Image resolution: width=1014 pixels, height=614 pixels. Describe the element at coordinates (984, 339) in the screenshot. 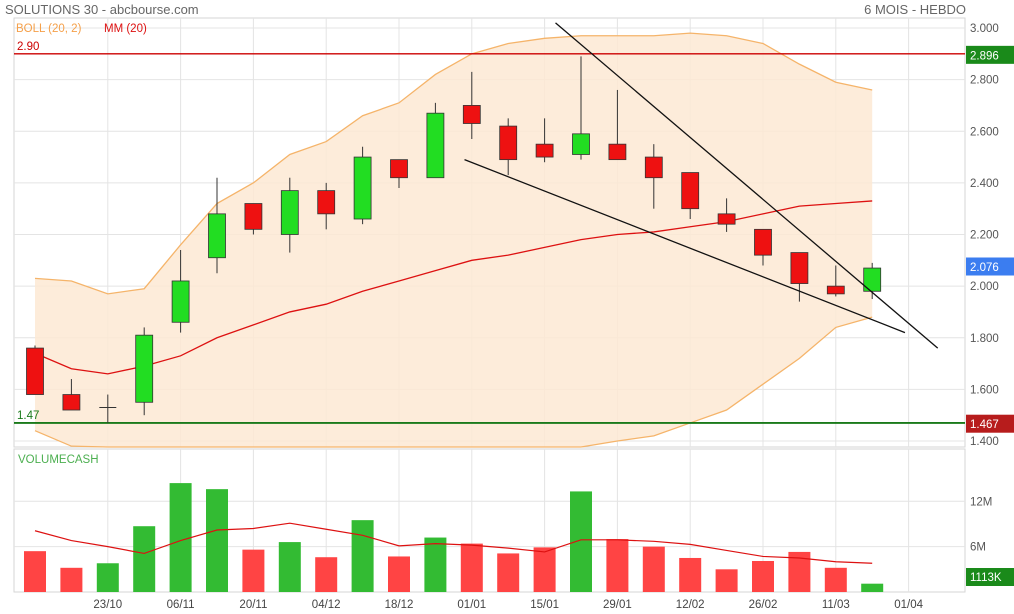

I see `price-tick-label: 1.800` at that location.